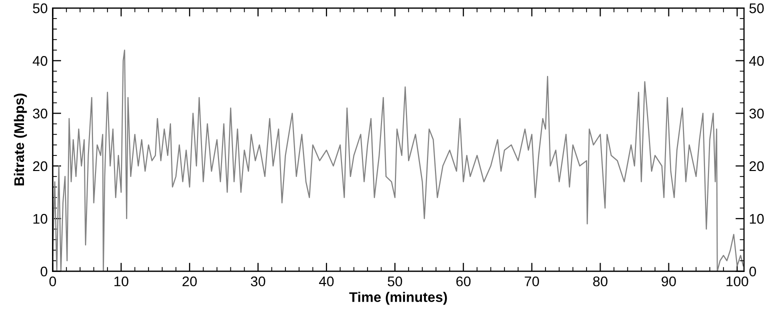 This screenshot has width=775, height=321. Describe the element at coordinates (189, 281) in the screenshot. I see `x-tick-label: 20` at that location.